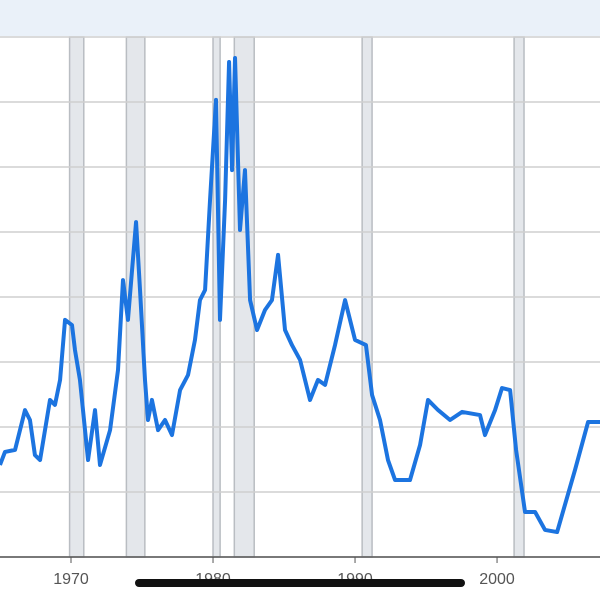 Image resolution: width=600 pixels, height=600 pixels. I want to click on header-band, so click(300, 18).